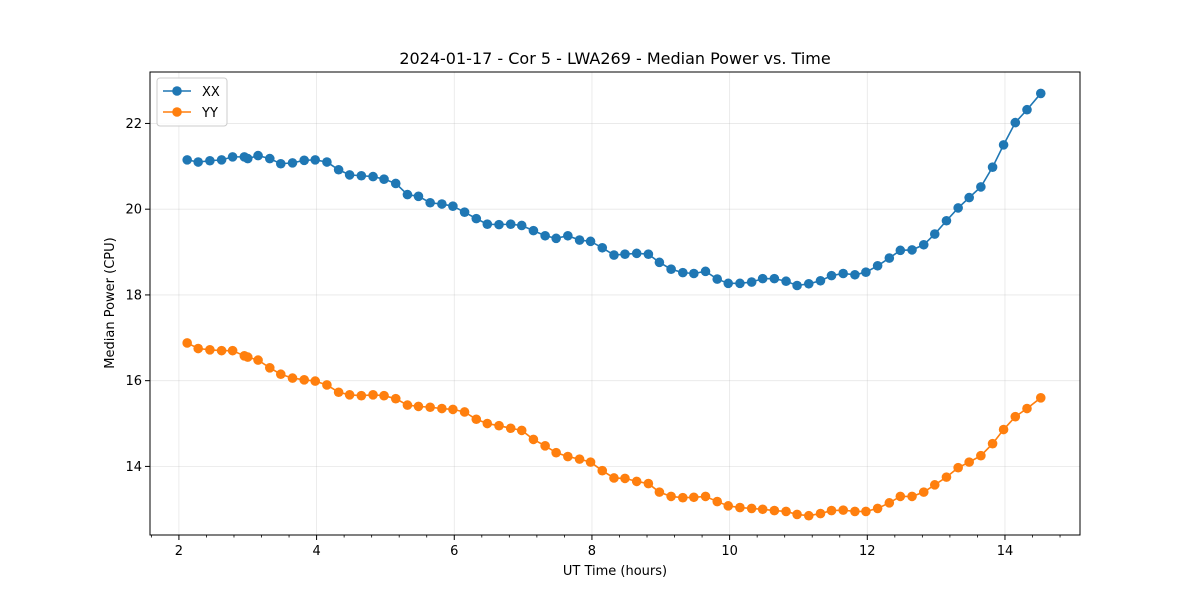 The width and height of the screenshot is (1200, 600). I want to click on y-axis: 14 16 18 20 22, so click(137, 296).